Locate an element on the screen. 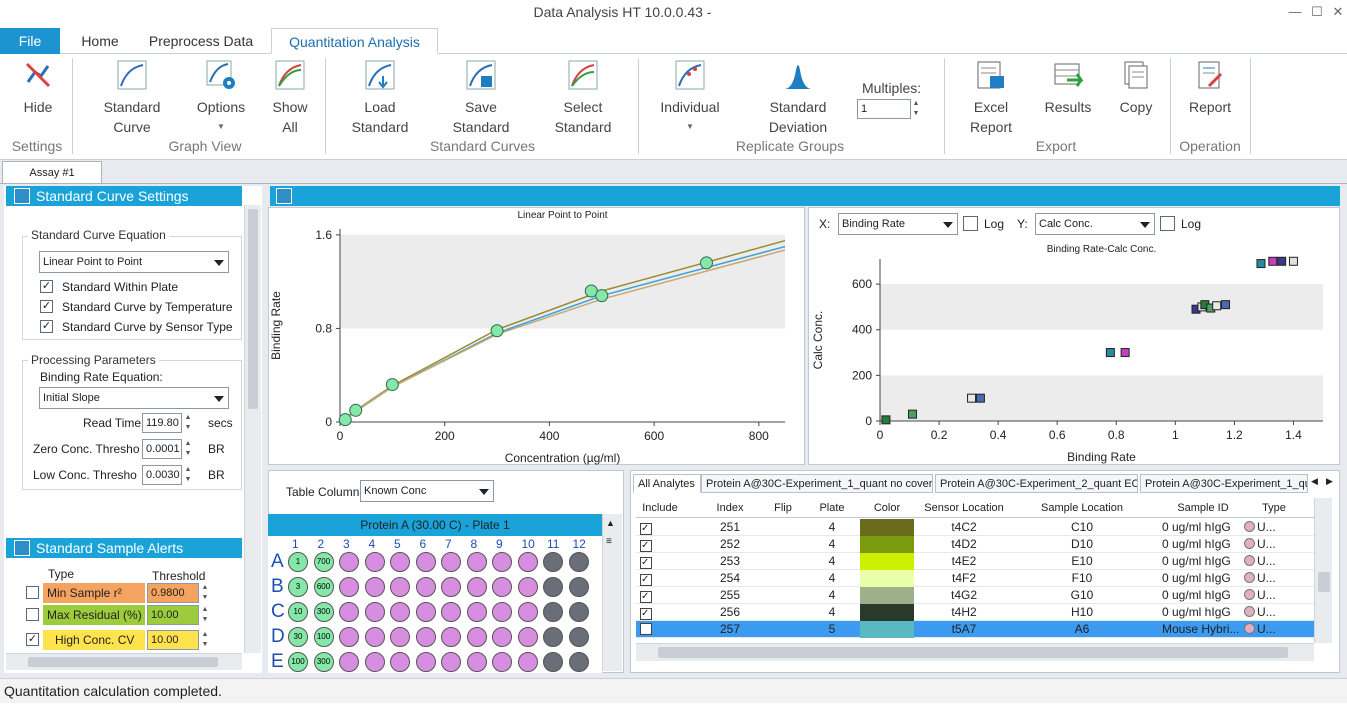 This screenshot has height=704, width=1347. min-sample-r2-checkbox is located at coordinates (32, 592).